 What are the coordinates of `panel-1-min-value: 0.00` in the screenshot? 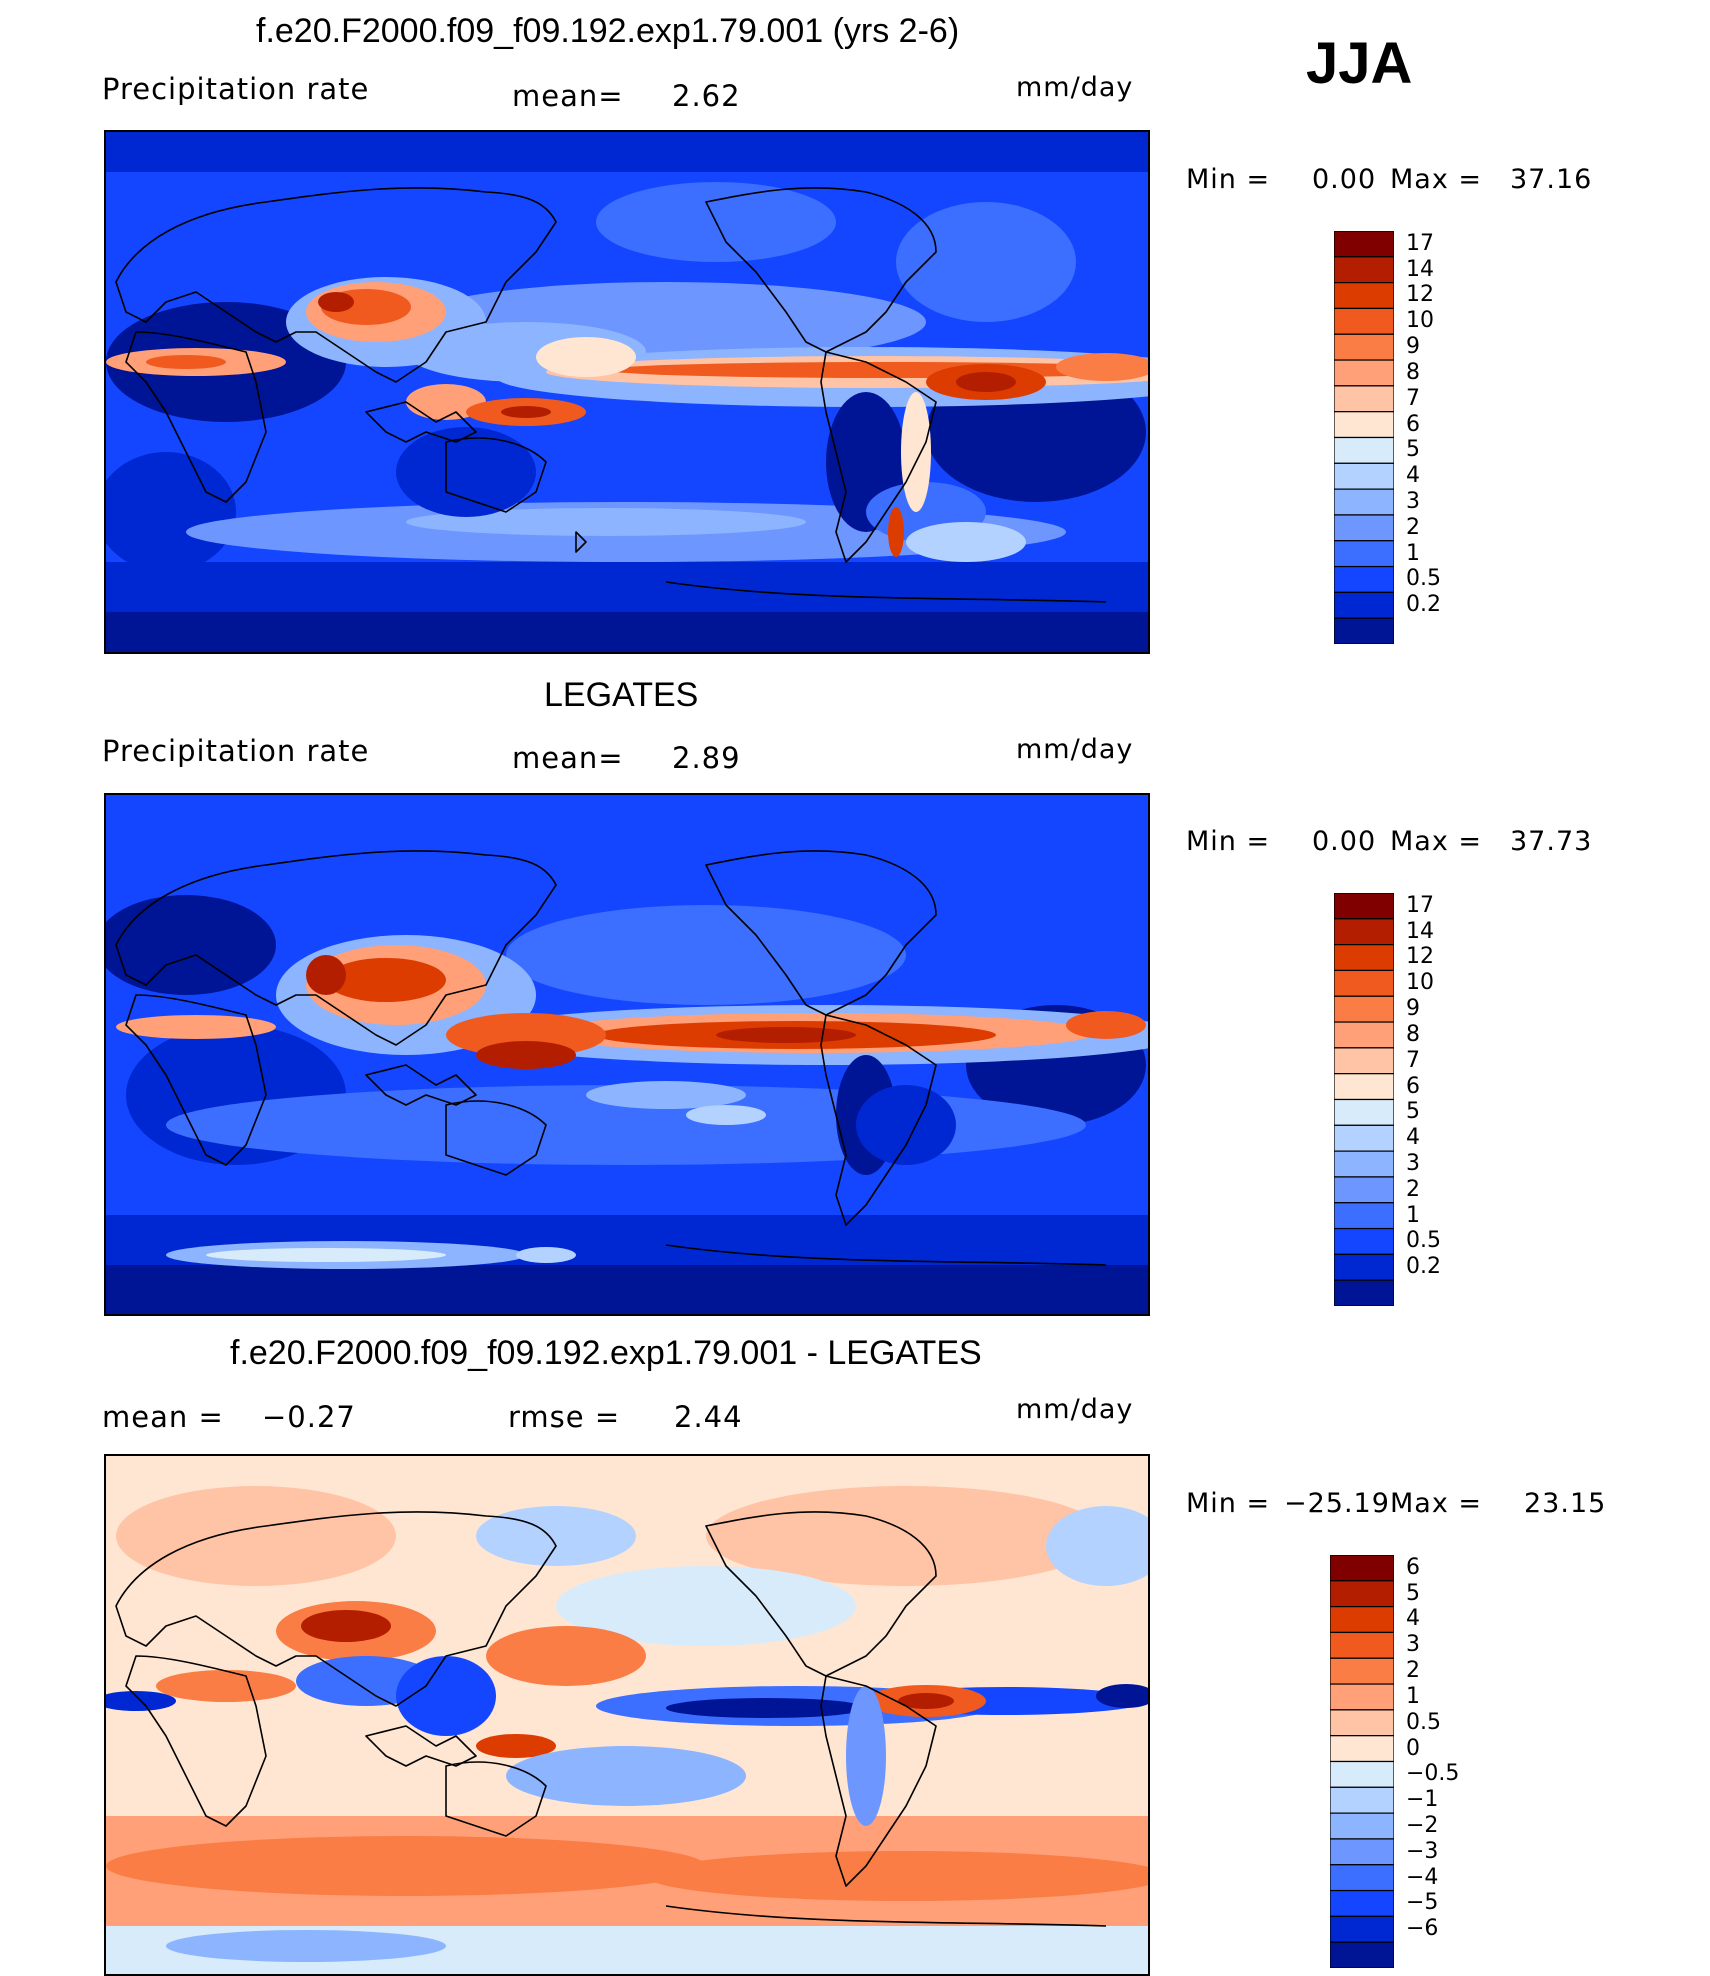 It's located at (1344, 179).